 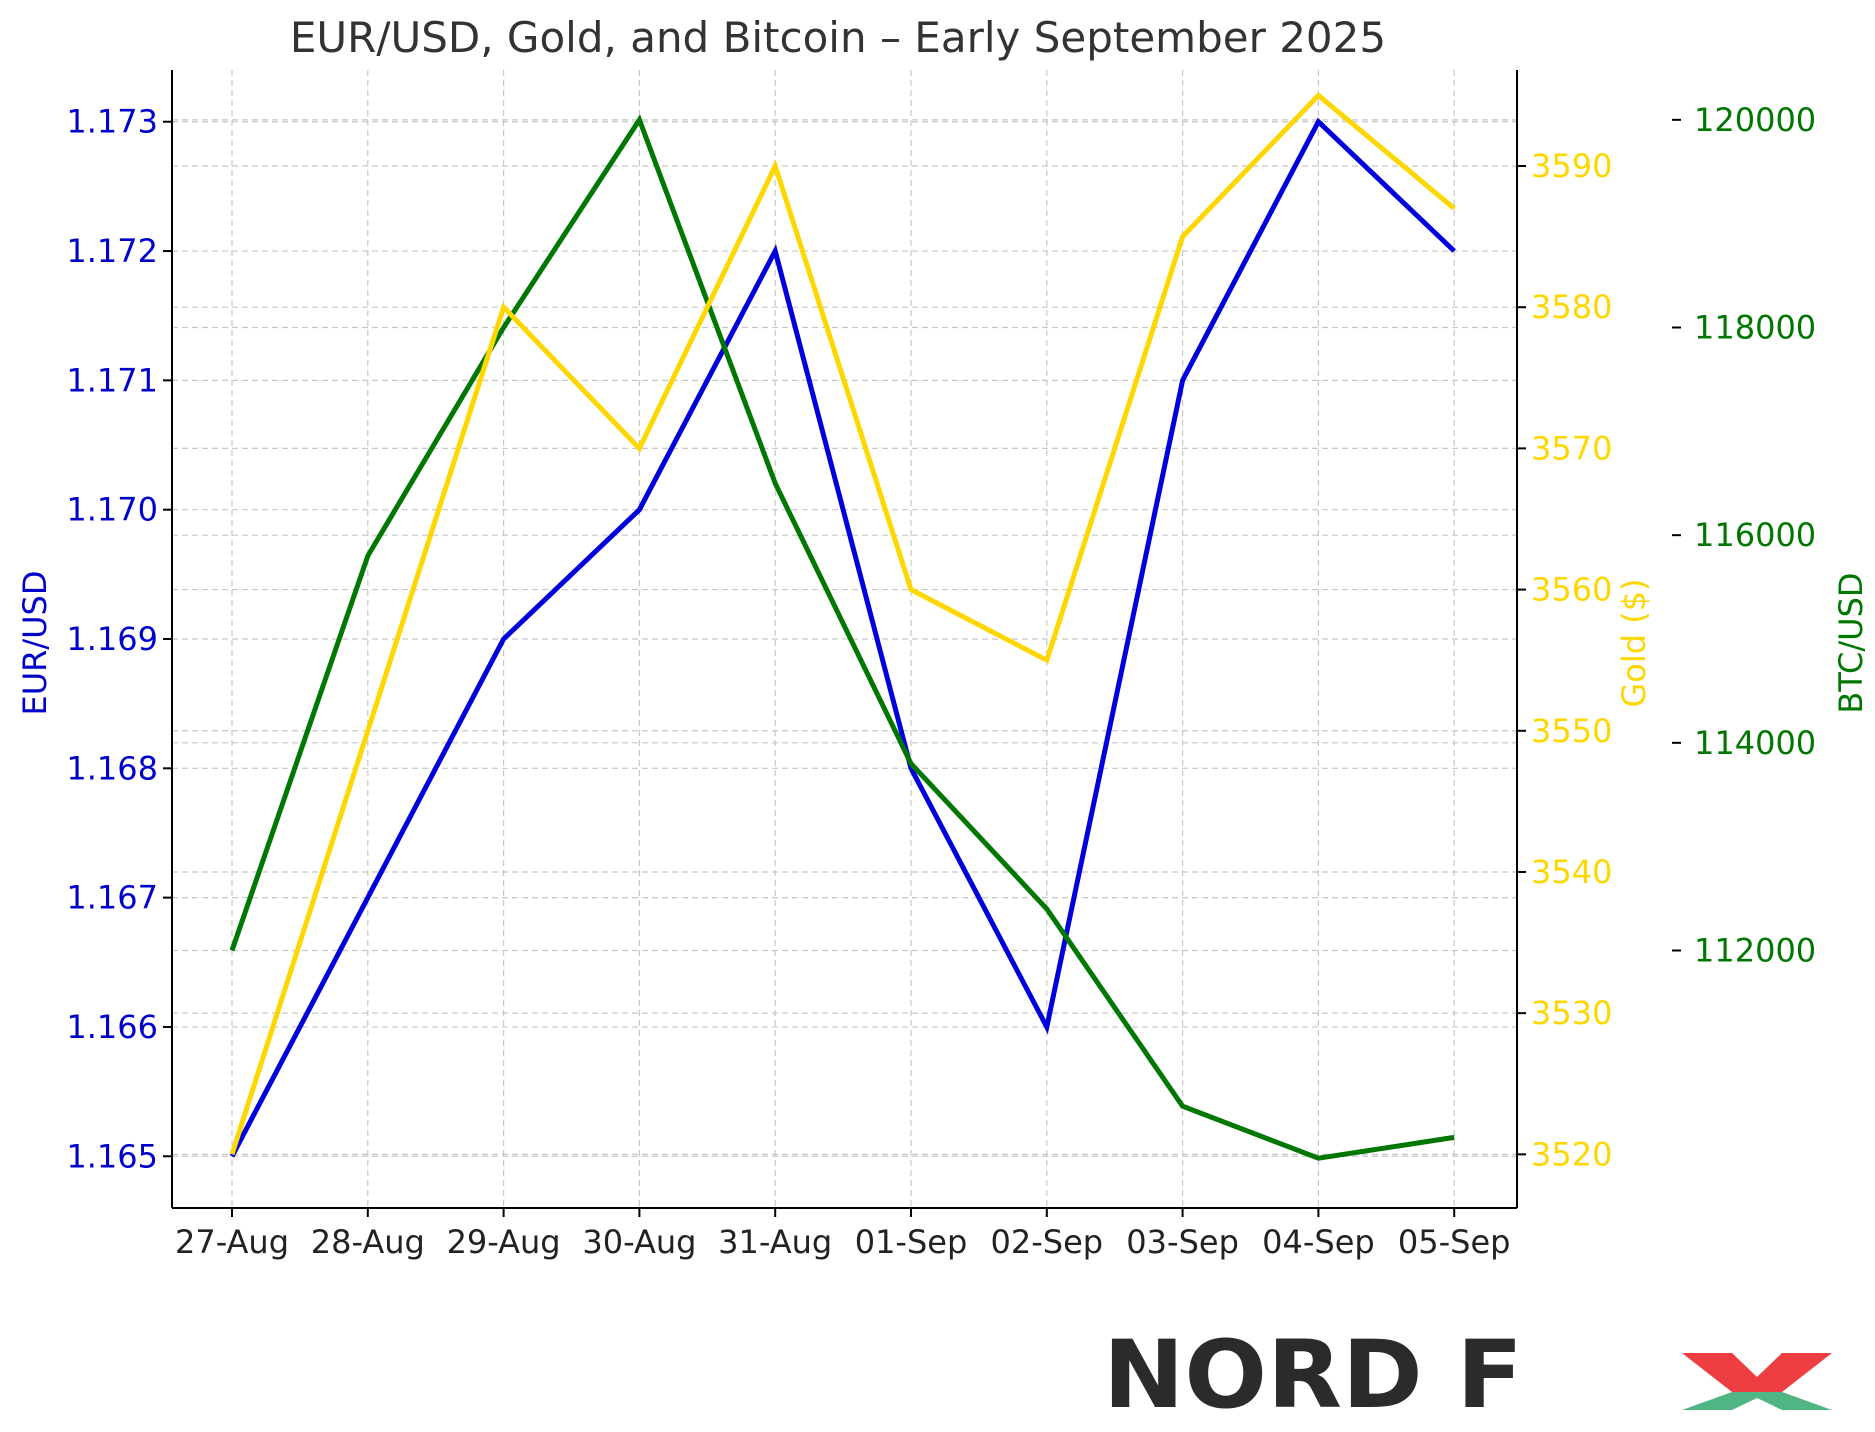 I want to click on y-tick-label-btc: 116000, so click(x=1755, y=535).